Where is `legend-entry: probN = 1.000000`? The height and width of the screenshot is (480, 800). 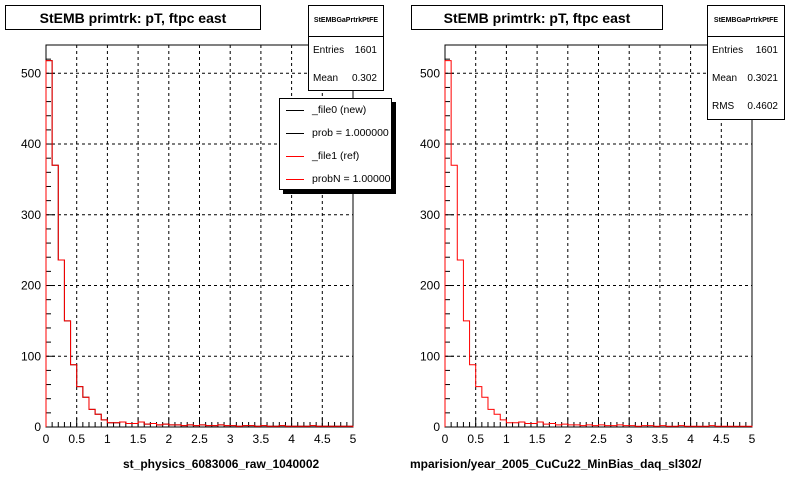
legend-entry: probN = 1.000000 is located at coordinates (336, 178).